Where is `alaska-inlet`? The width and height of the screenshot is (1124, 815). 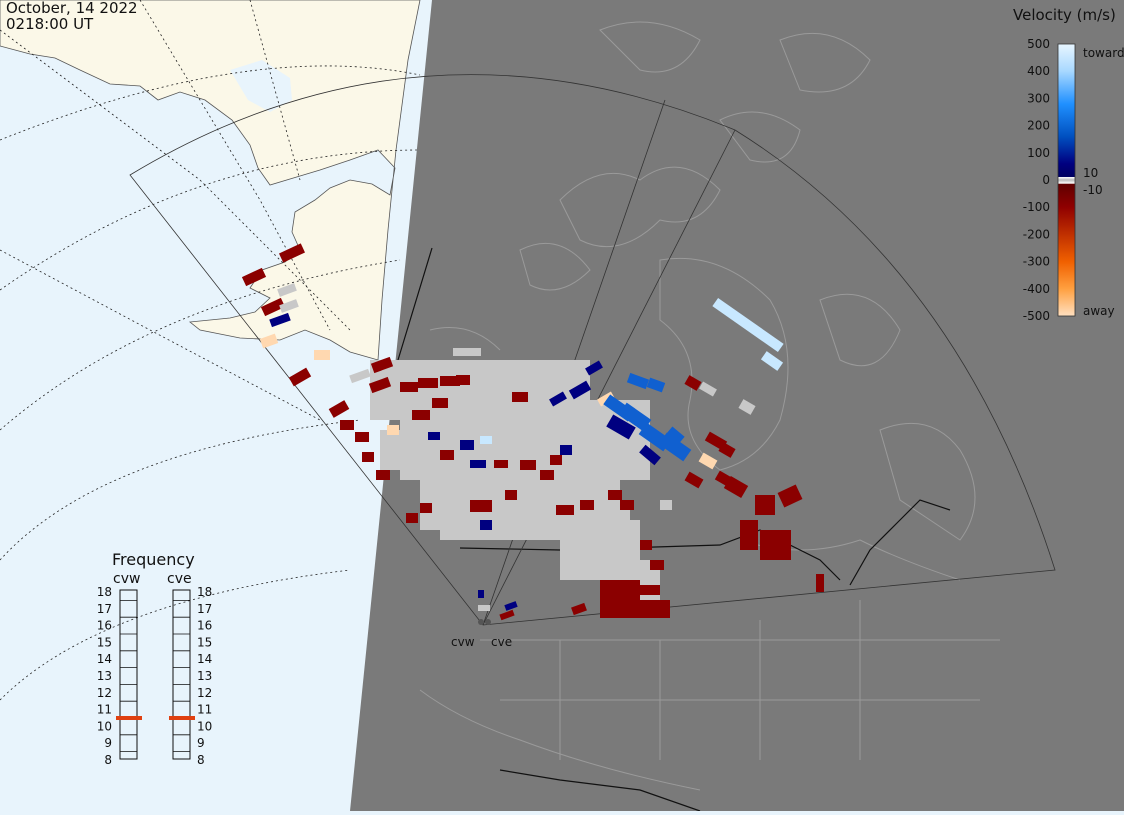
alaska-inlet is located at coordinates (261, 86).